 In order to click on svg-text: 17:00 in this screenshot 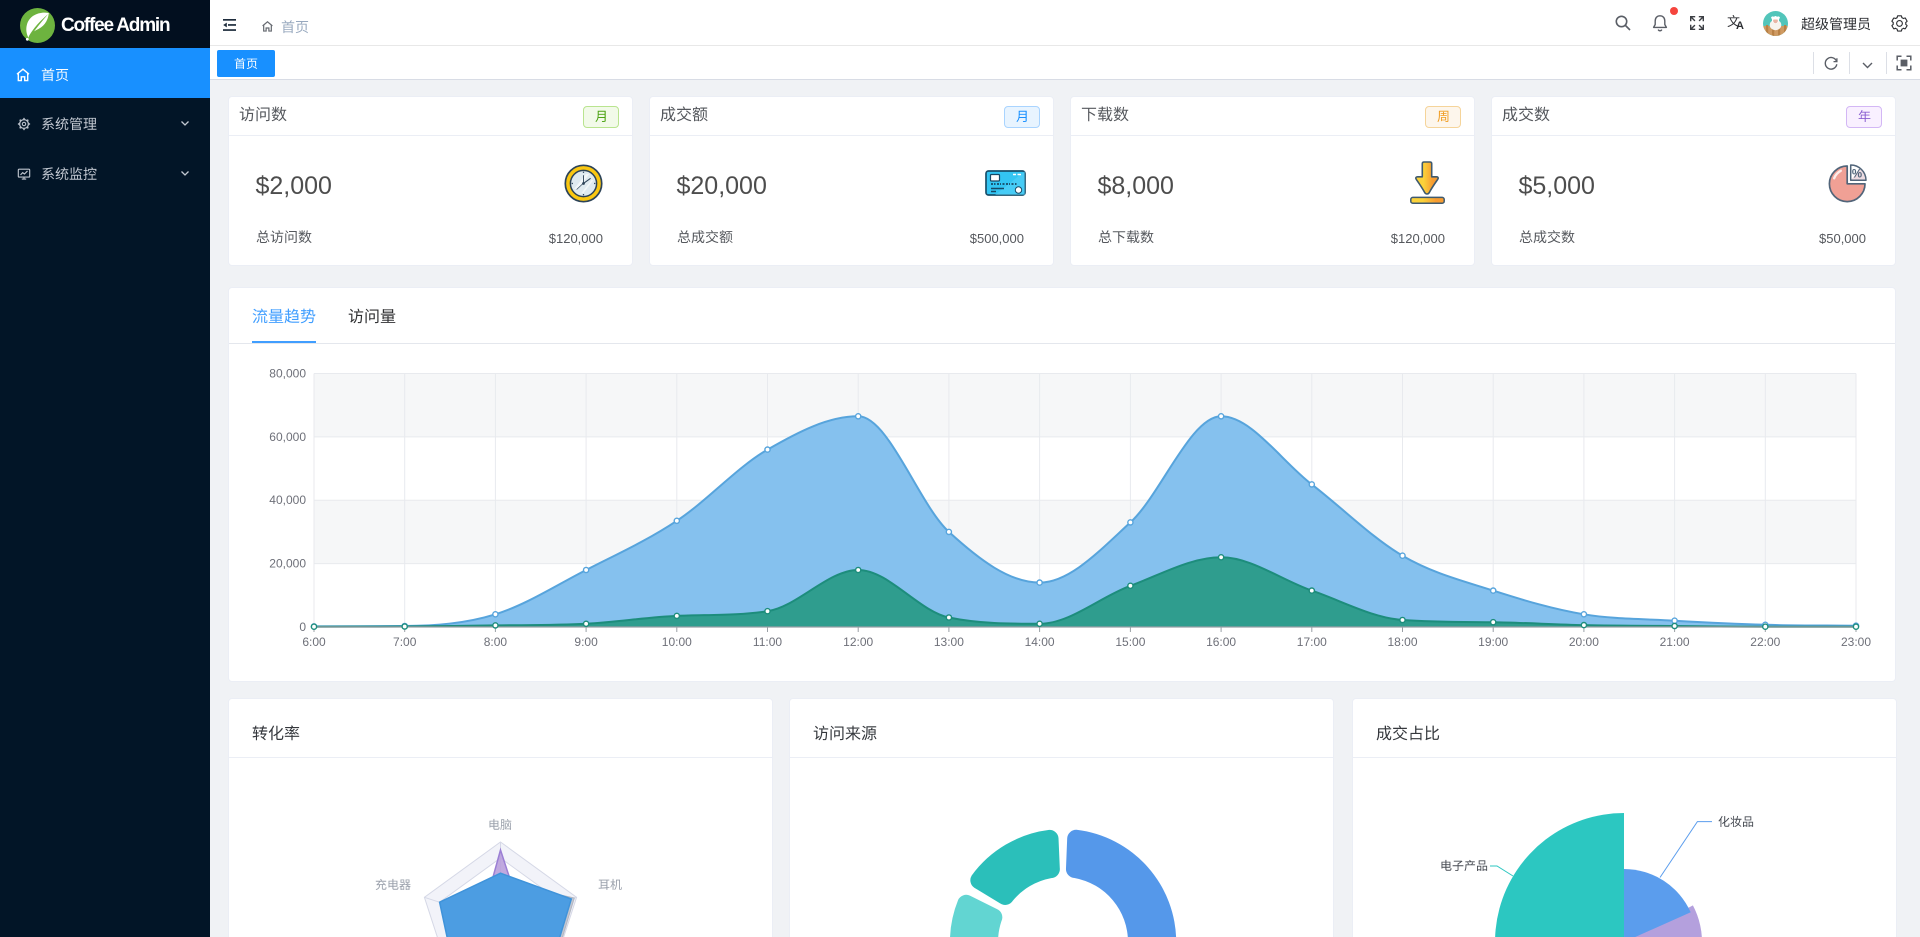, I will do `click(1312, 642)`.